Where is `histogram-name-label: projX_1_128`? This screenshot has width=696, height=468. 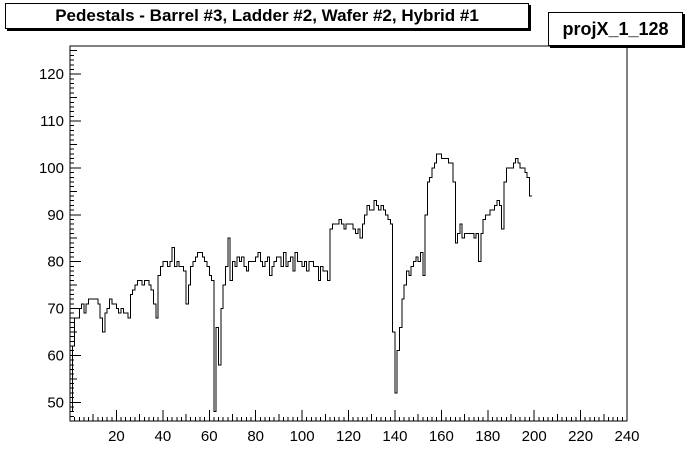 histogram-name-label: projX_1_128 is located at coordinates (615, 29).